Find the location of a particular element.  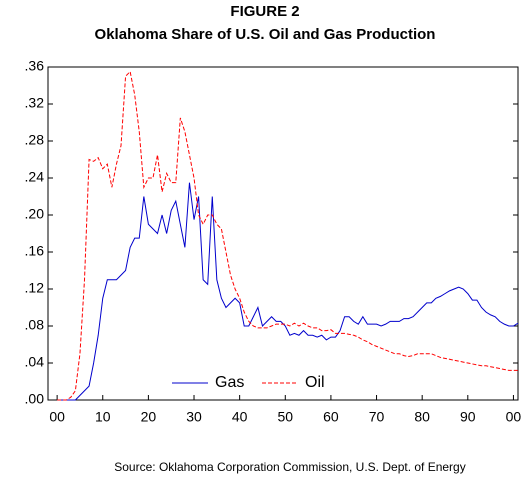

y-tick-label: .36 is located at coordinates (35, 66).